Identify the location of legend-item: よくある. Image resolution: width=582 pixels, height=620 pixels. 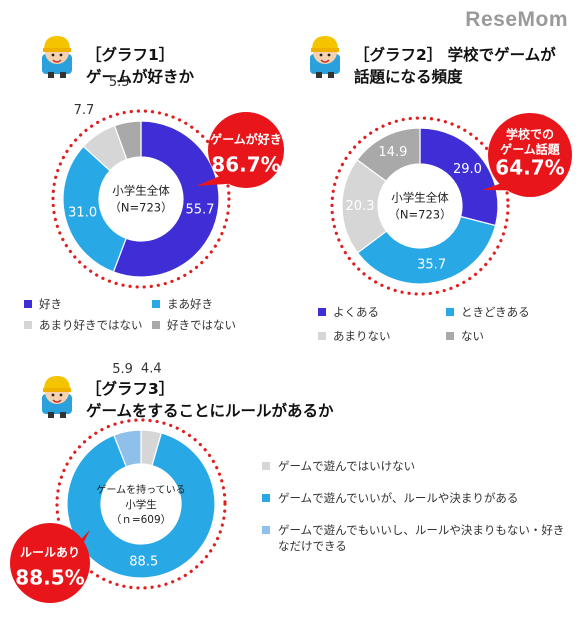
(382, 312).